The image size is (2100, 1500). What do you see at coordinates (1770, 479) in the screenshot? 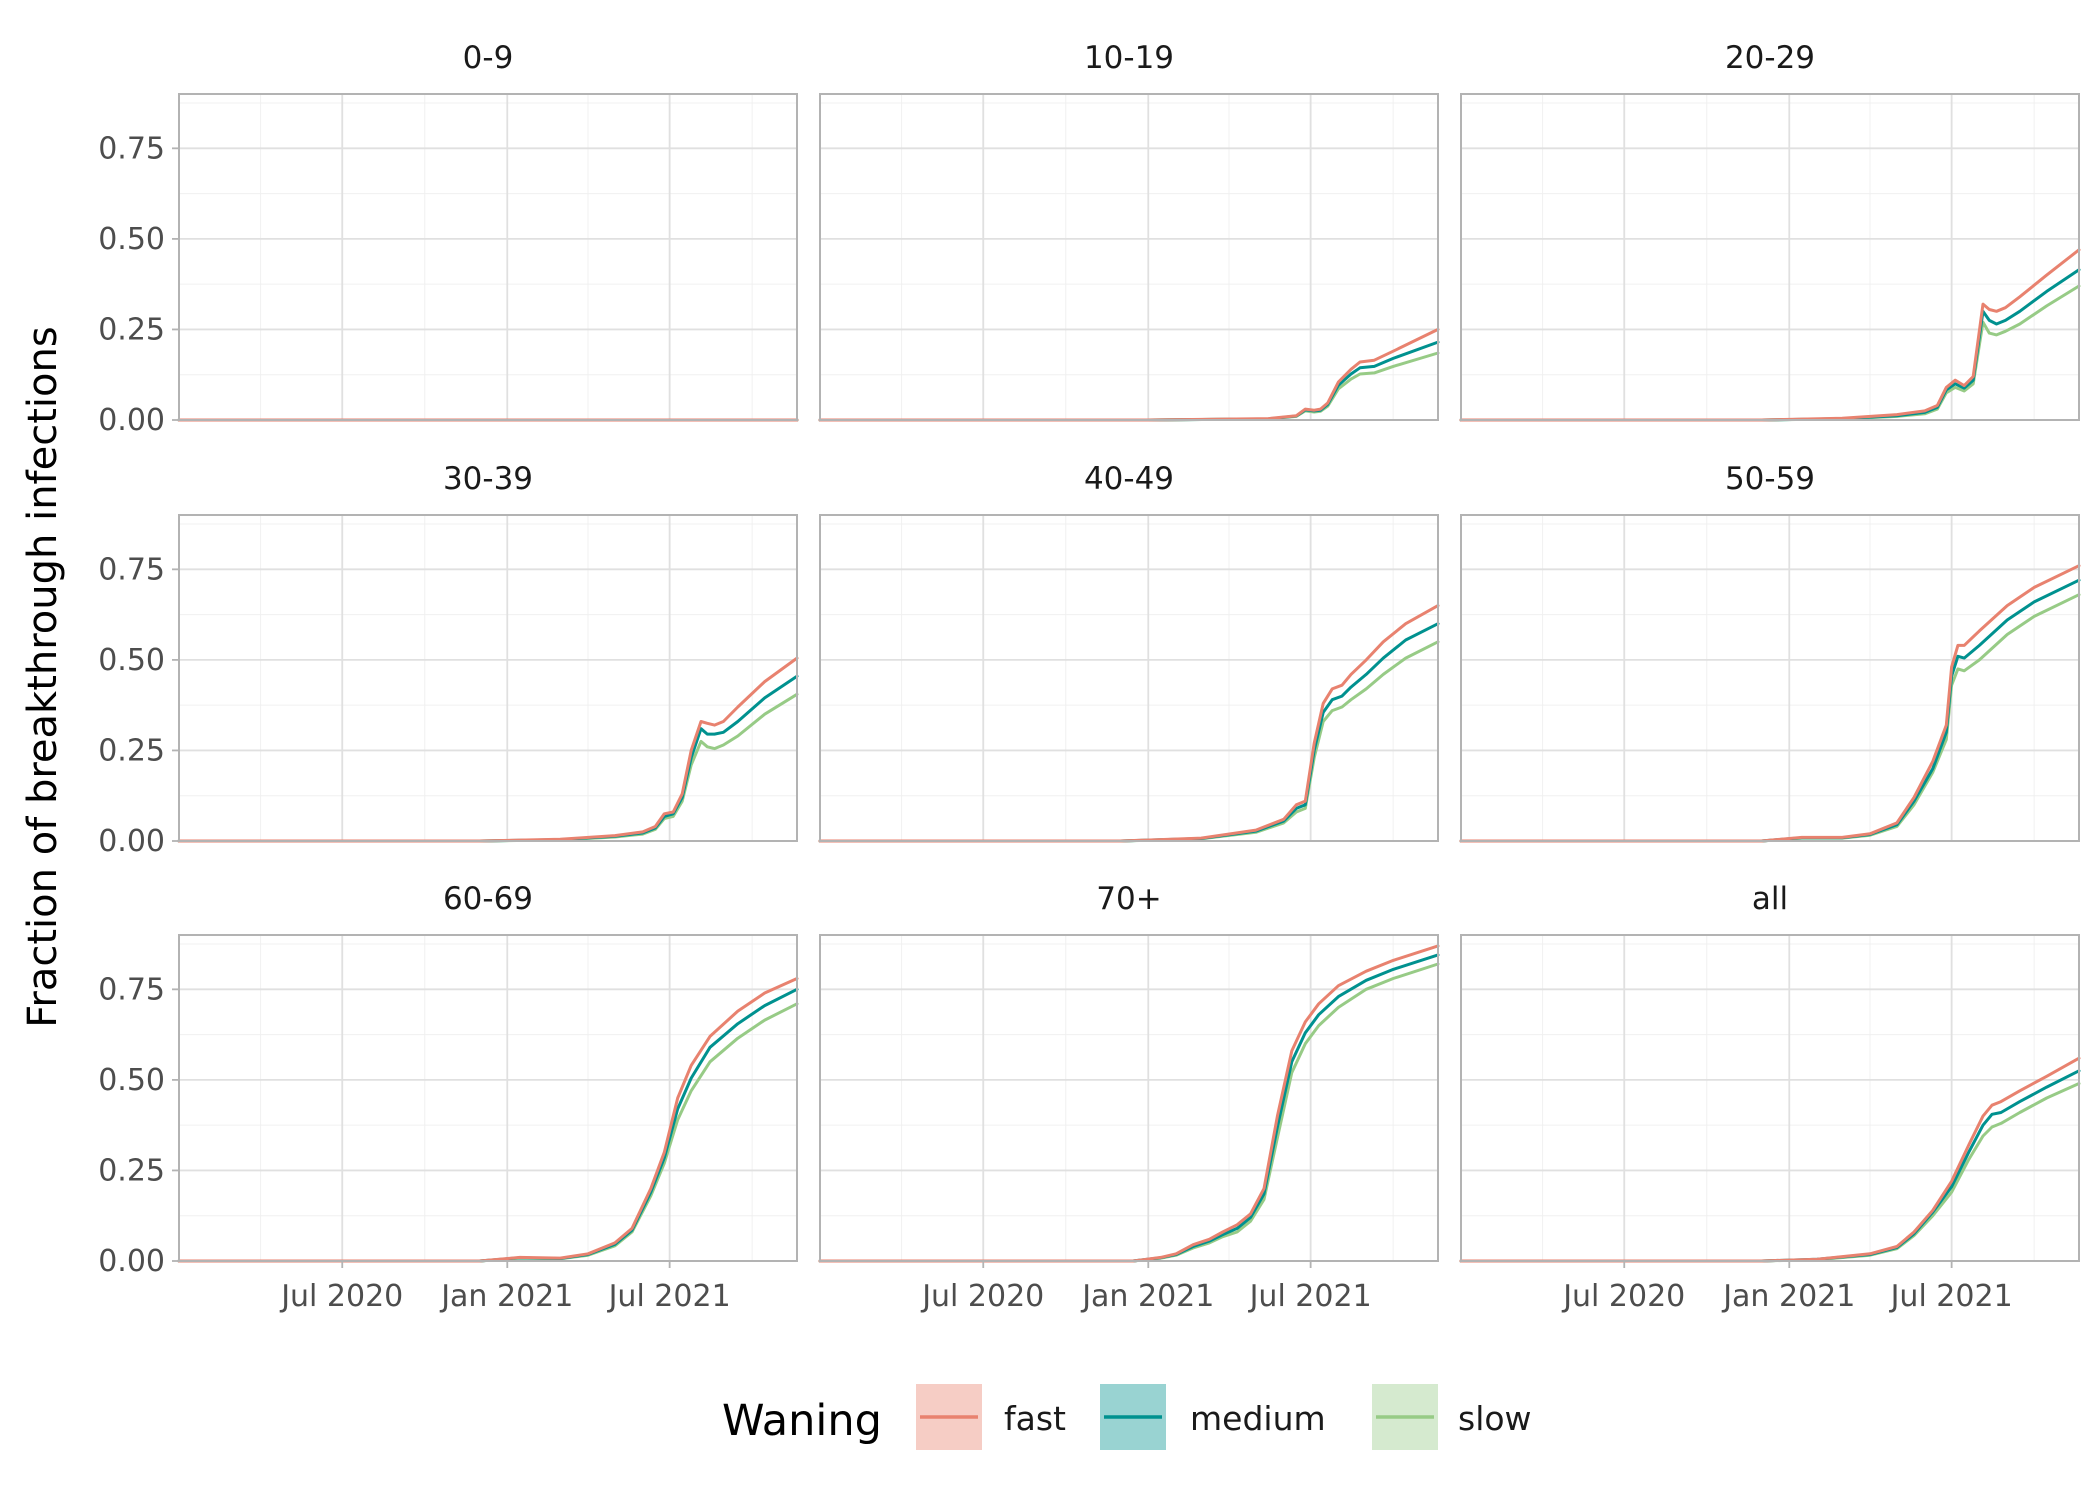
I see `facet-title: 50-59` at bounding box center [1770, 479].